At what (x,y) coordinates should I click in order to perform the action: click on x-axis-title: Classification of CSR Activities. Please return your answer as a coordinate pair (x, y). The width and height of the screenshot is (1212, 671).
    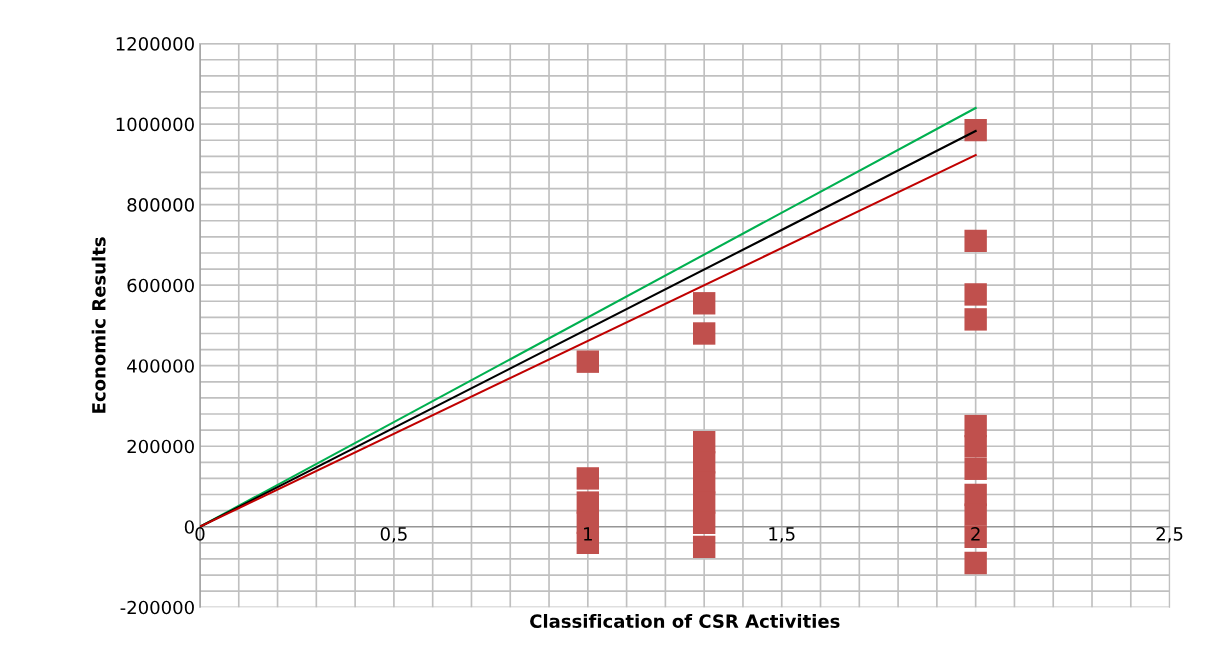
    Looking at the image, I should click on (685, 621).